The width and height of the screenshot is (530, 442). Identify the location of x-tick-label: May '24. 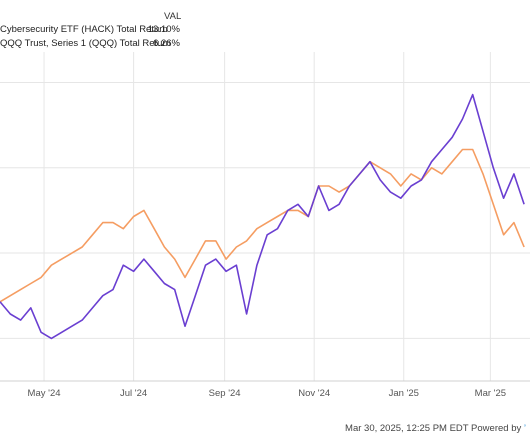
(44, 393).